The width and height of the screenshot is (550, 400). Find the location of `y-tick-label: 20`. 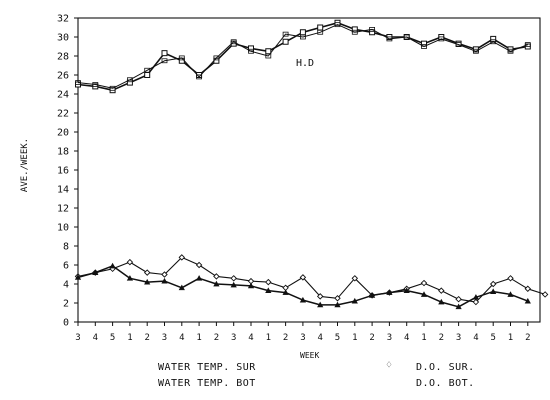

y-tick-label: 20 is located at coordinates (63, 133).